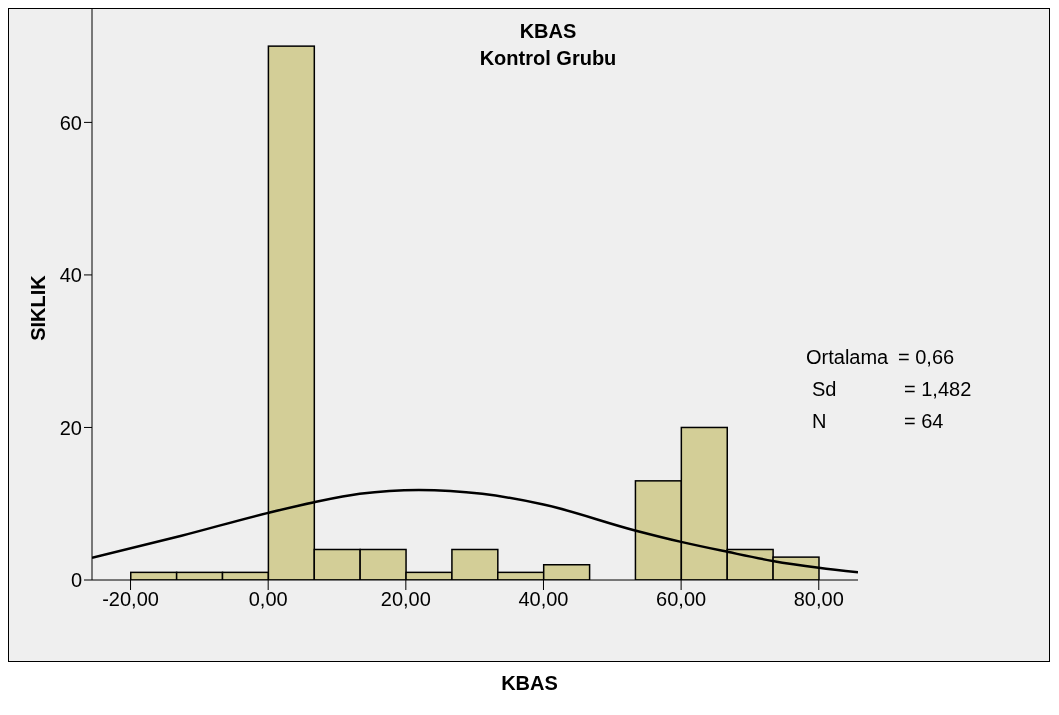 Image resolution: width=1059 pixels, height=715 pixels. Describe the element at coordinates (548, 58) in the screenshot. I see `text: Kontrol Grubu` at that location.